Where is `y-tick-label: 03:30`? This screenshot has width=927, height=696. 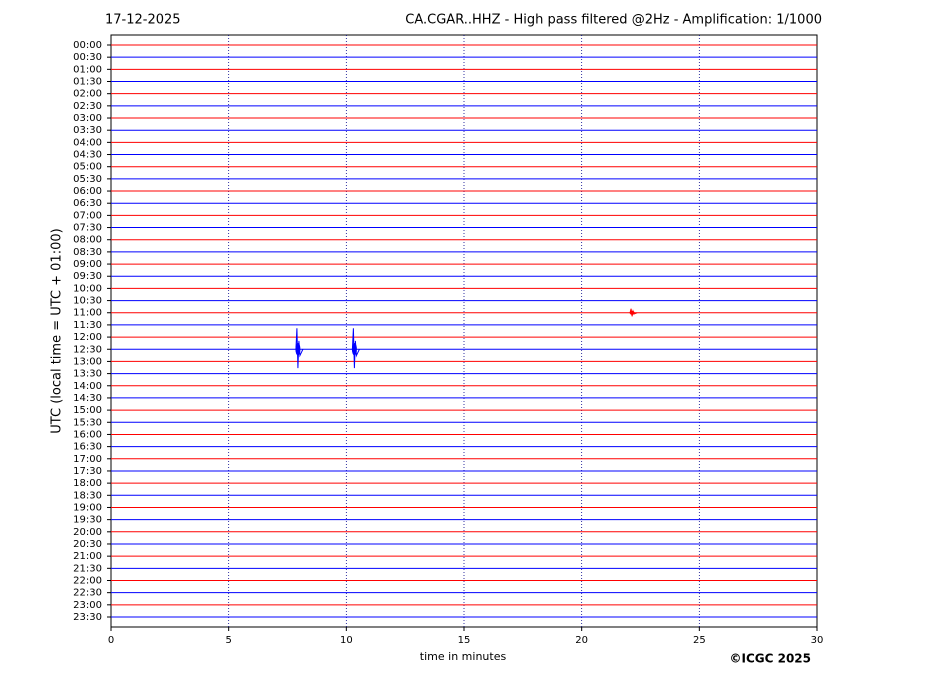 y-tick-label: 03:30 is located at coordinates (87, 130).